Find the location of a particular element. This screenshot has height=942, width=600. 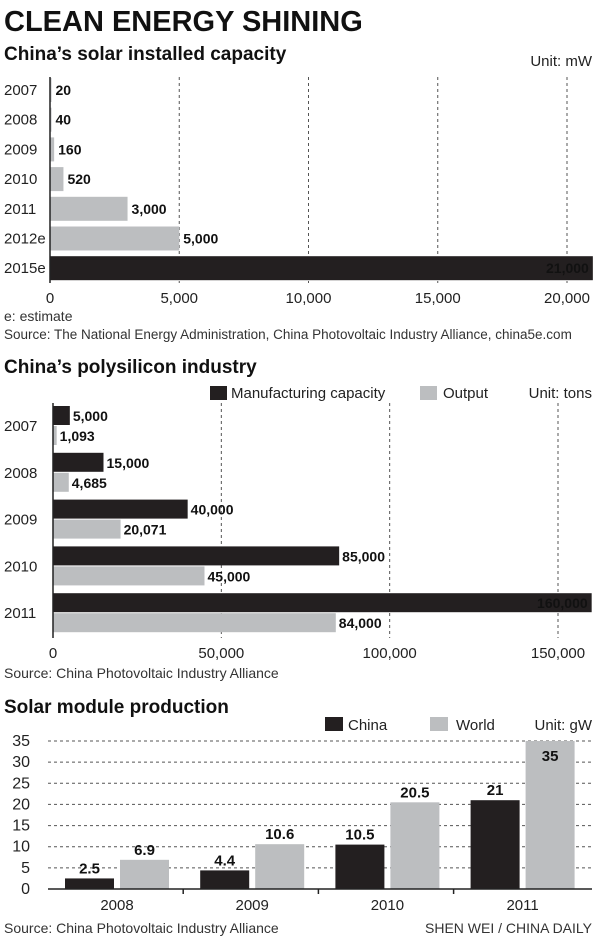

data-label: 10.6 is located at coordinates (279, 834).